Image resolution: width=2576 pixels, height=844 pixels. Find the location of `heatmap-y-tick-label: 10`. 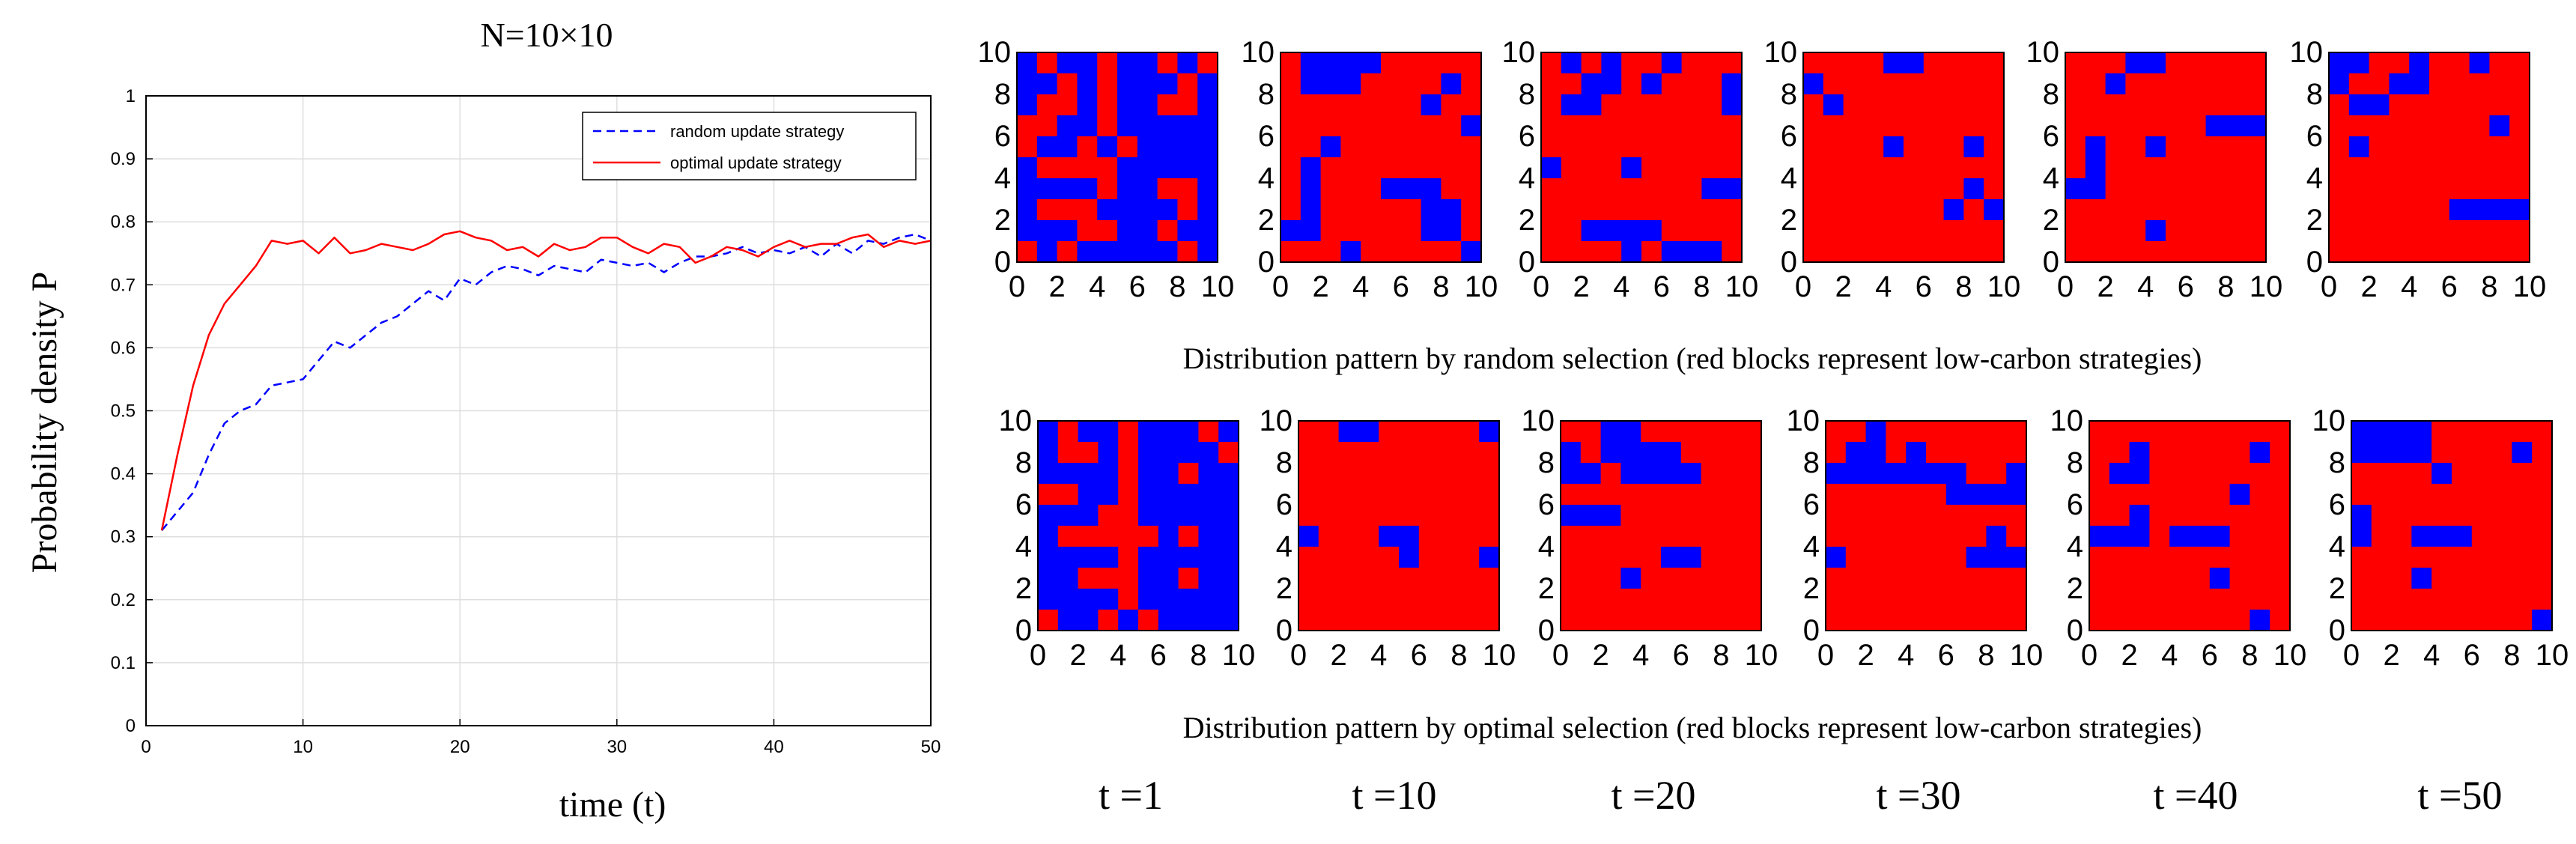

heatmap-y-tick-label: 10 is located at coordinates (2307, 52).